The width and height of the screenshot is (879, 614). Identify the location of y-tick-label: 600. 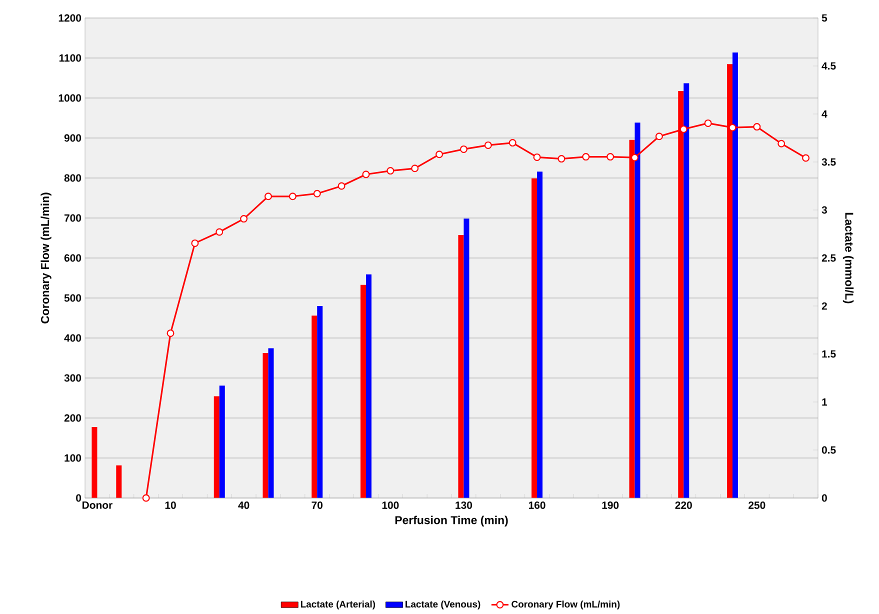
(73, 258).